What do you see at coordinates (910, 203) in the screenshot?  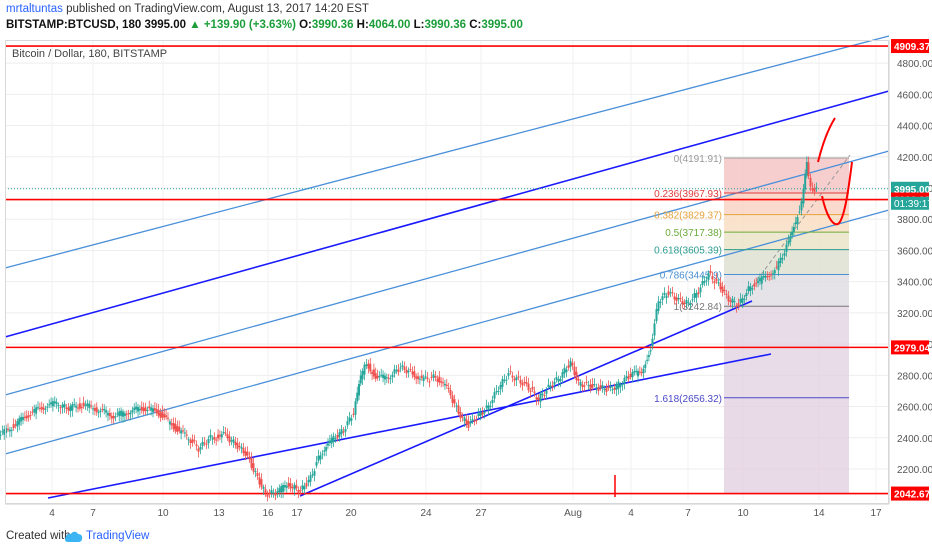 I see `countdown-badge` at bounding box center [910, 203].